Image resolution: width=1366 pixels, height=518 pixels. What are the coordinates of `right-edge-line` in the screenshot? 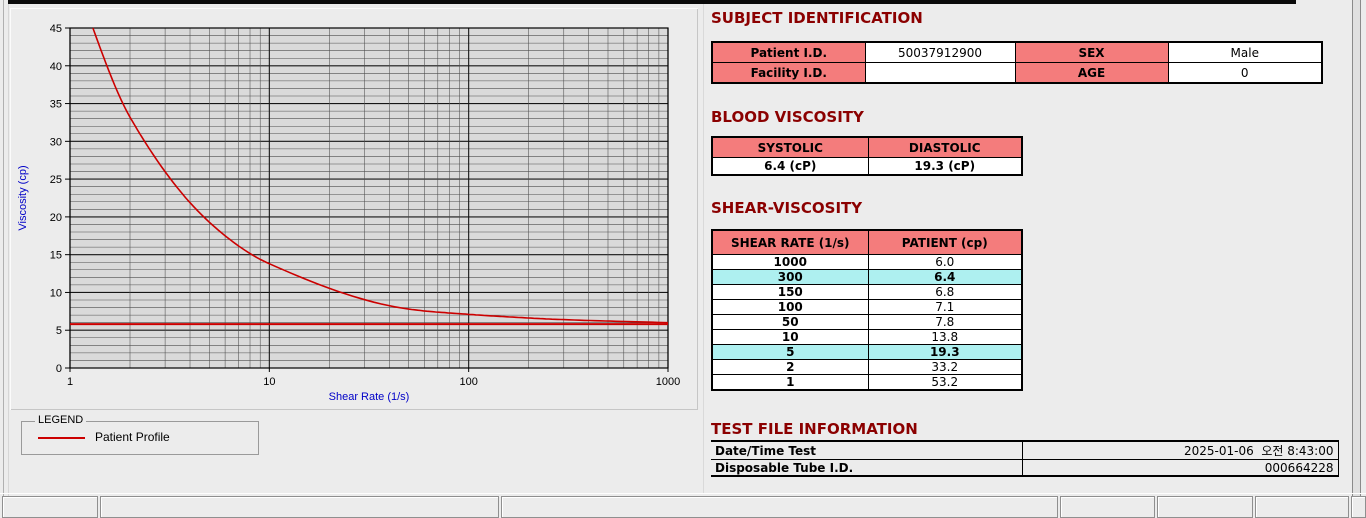 It's located at (1352, 254).